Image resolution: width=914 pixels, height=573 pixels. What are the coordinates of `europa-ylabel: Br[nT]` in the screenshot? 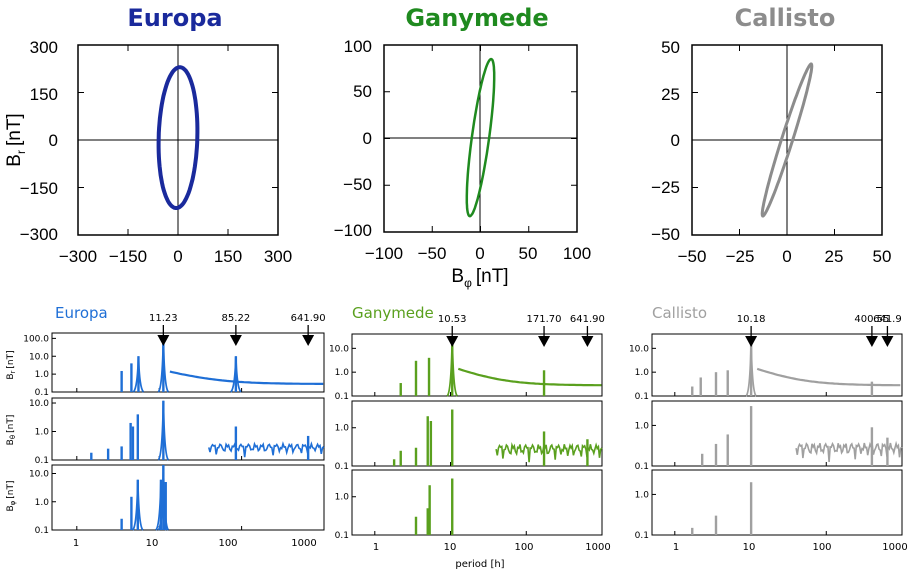 It's located at (16, 139).